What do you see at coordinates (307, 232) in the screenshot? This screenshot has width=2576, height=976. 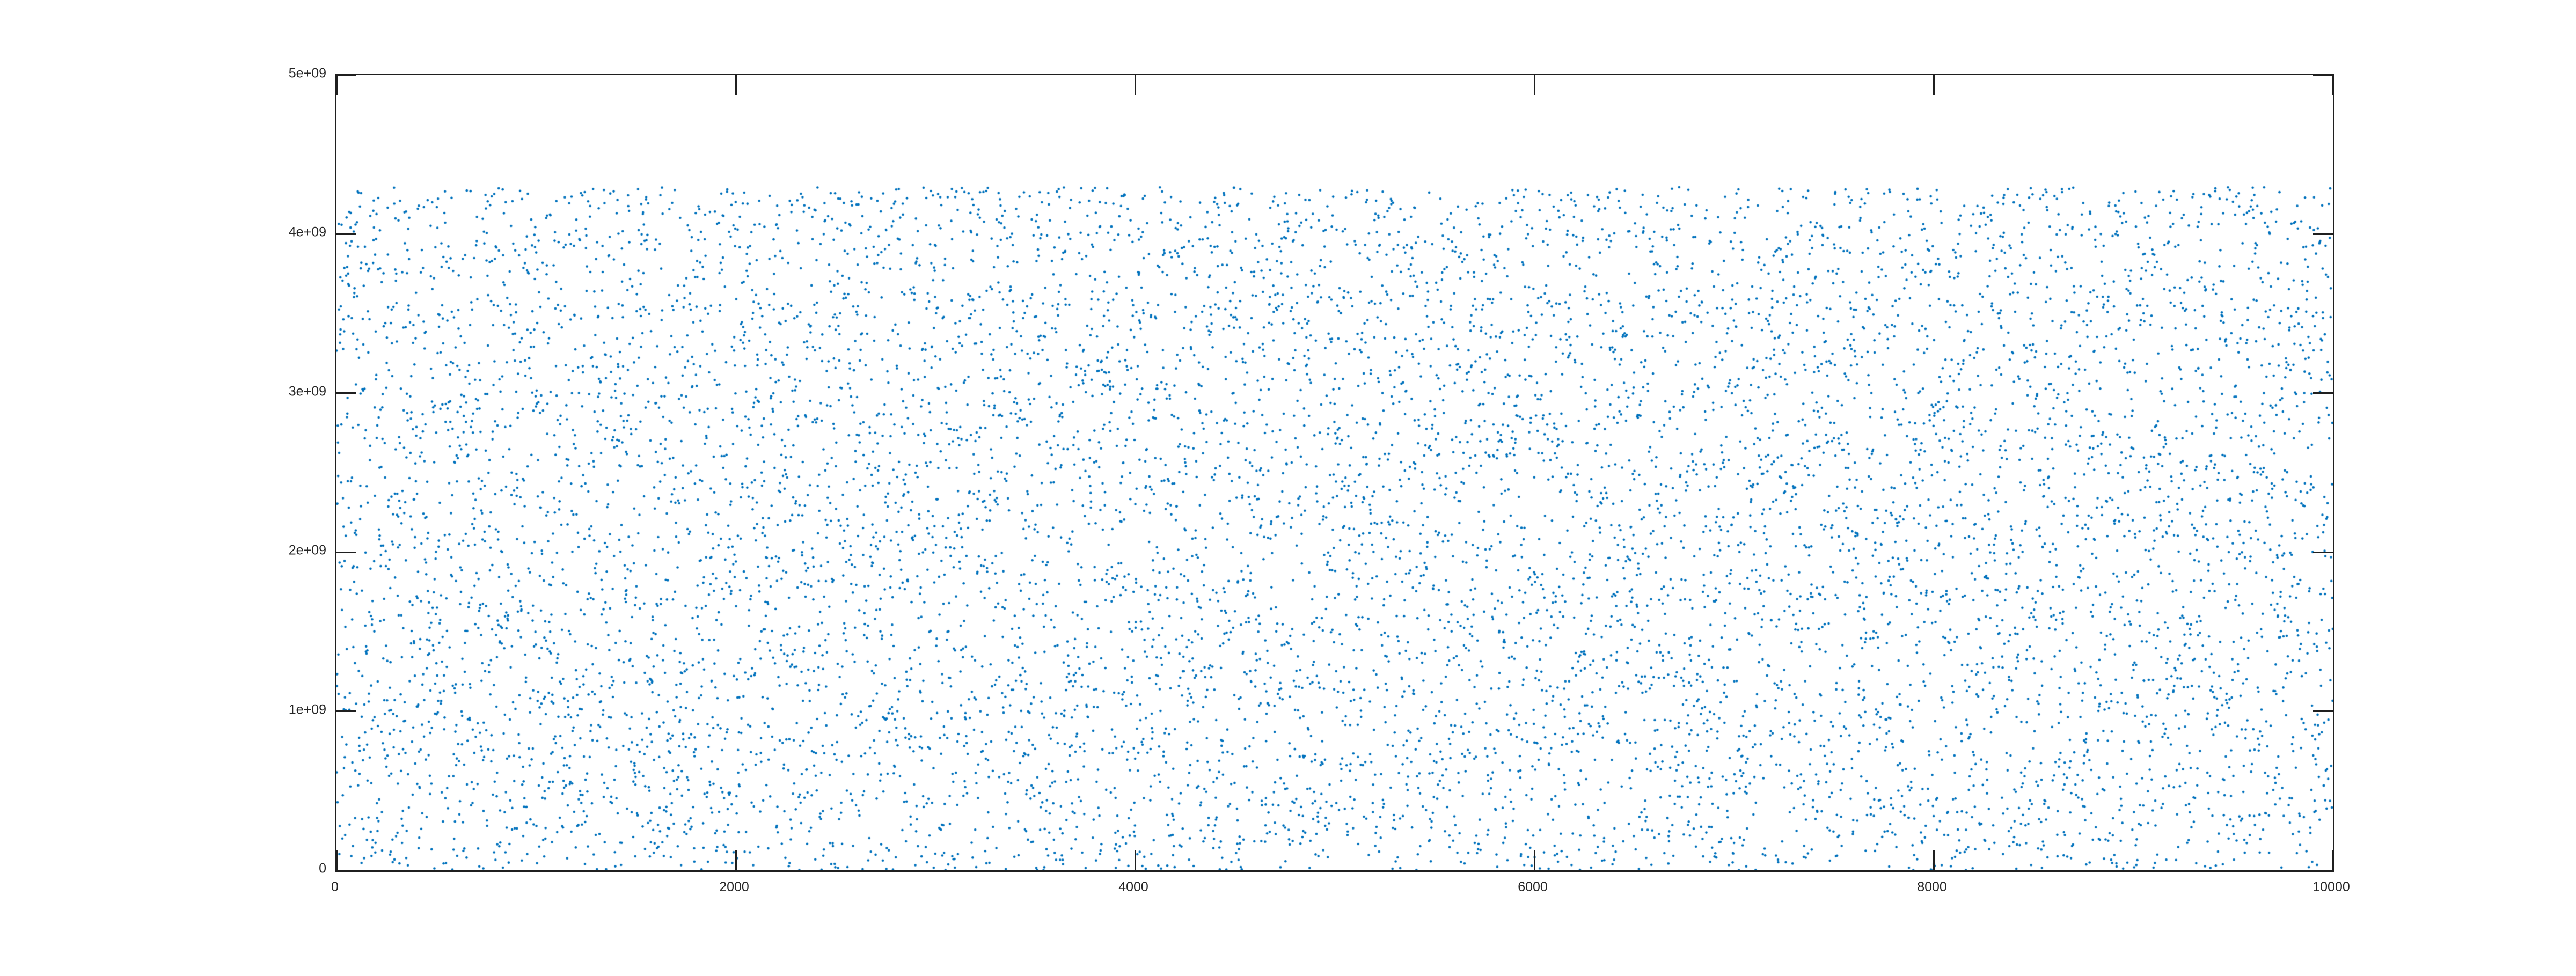 I see `y-tick-label: 4e+09` at bounding box center [307, 232].